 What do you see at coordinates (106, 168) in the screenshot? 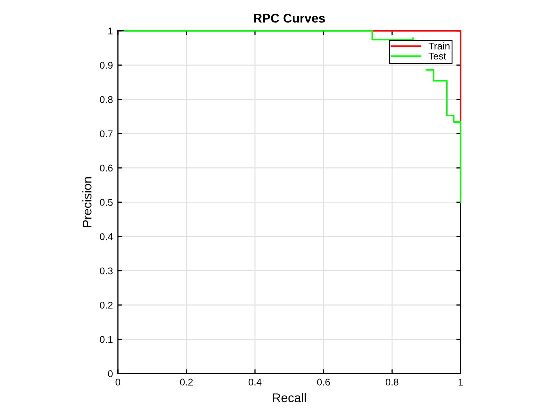
I see `y-tick-label: 0.6` at bounding box center [106, 168].